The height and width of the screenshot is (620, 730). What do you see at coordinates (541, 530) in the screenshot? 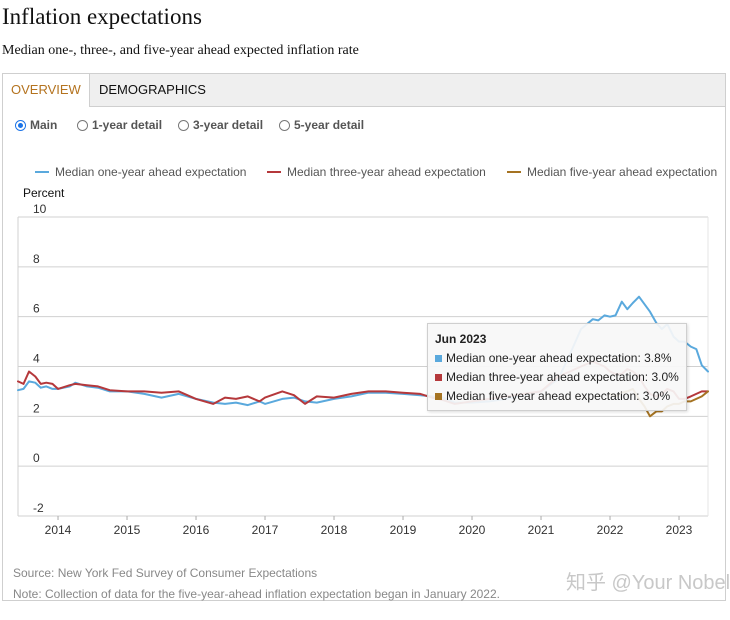
I see `x-tick-label: 2021` at bounding box center [541, 530].